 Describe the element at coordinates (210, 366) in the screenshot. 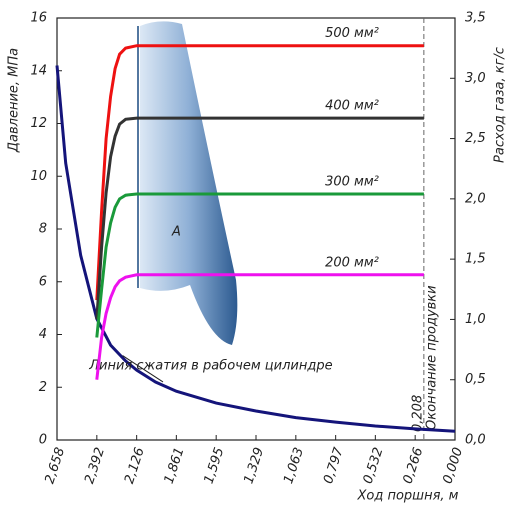

I see `series-label: Линия сжатия в рабочем цилиндре` at that location.